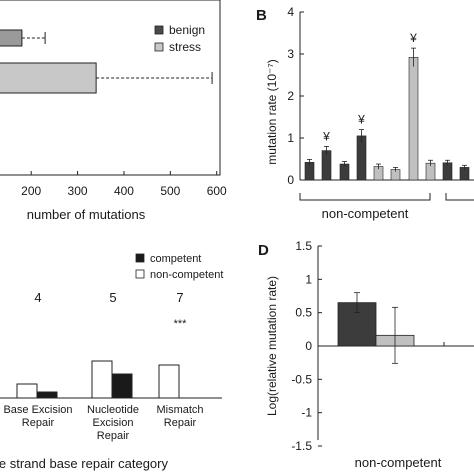  What do you see at coordinates (272, 111) in the screenshot?
I see `panel-b-y-axis-label: mutation rate (10⁻⁷)` at bounding box center [272, 111].